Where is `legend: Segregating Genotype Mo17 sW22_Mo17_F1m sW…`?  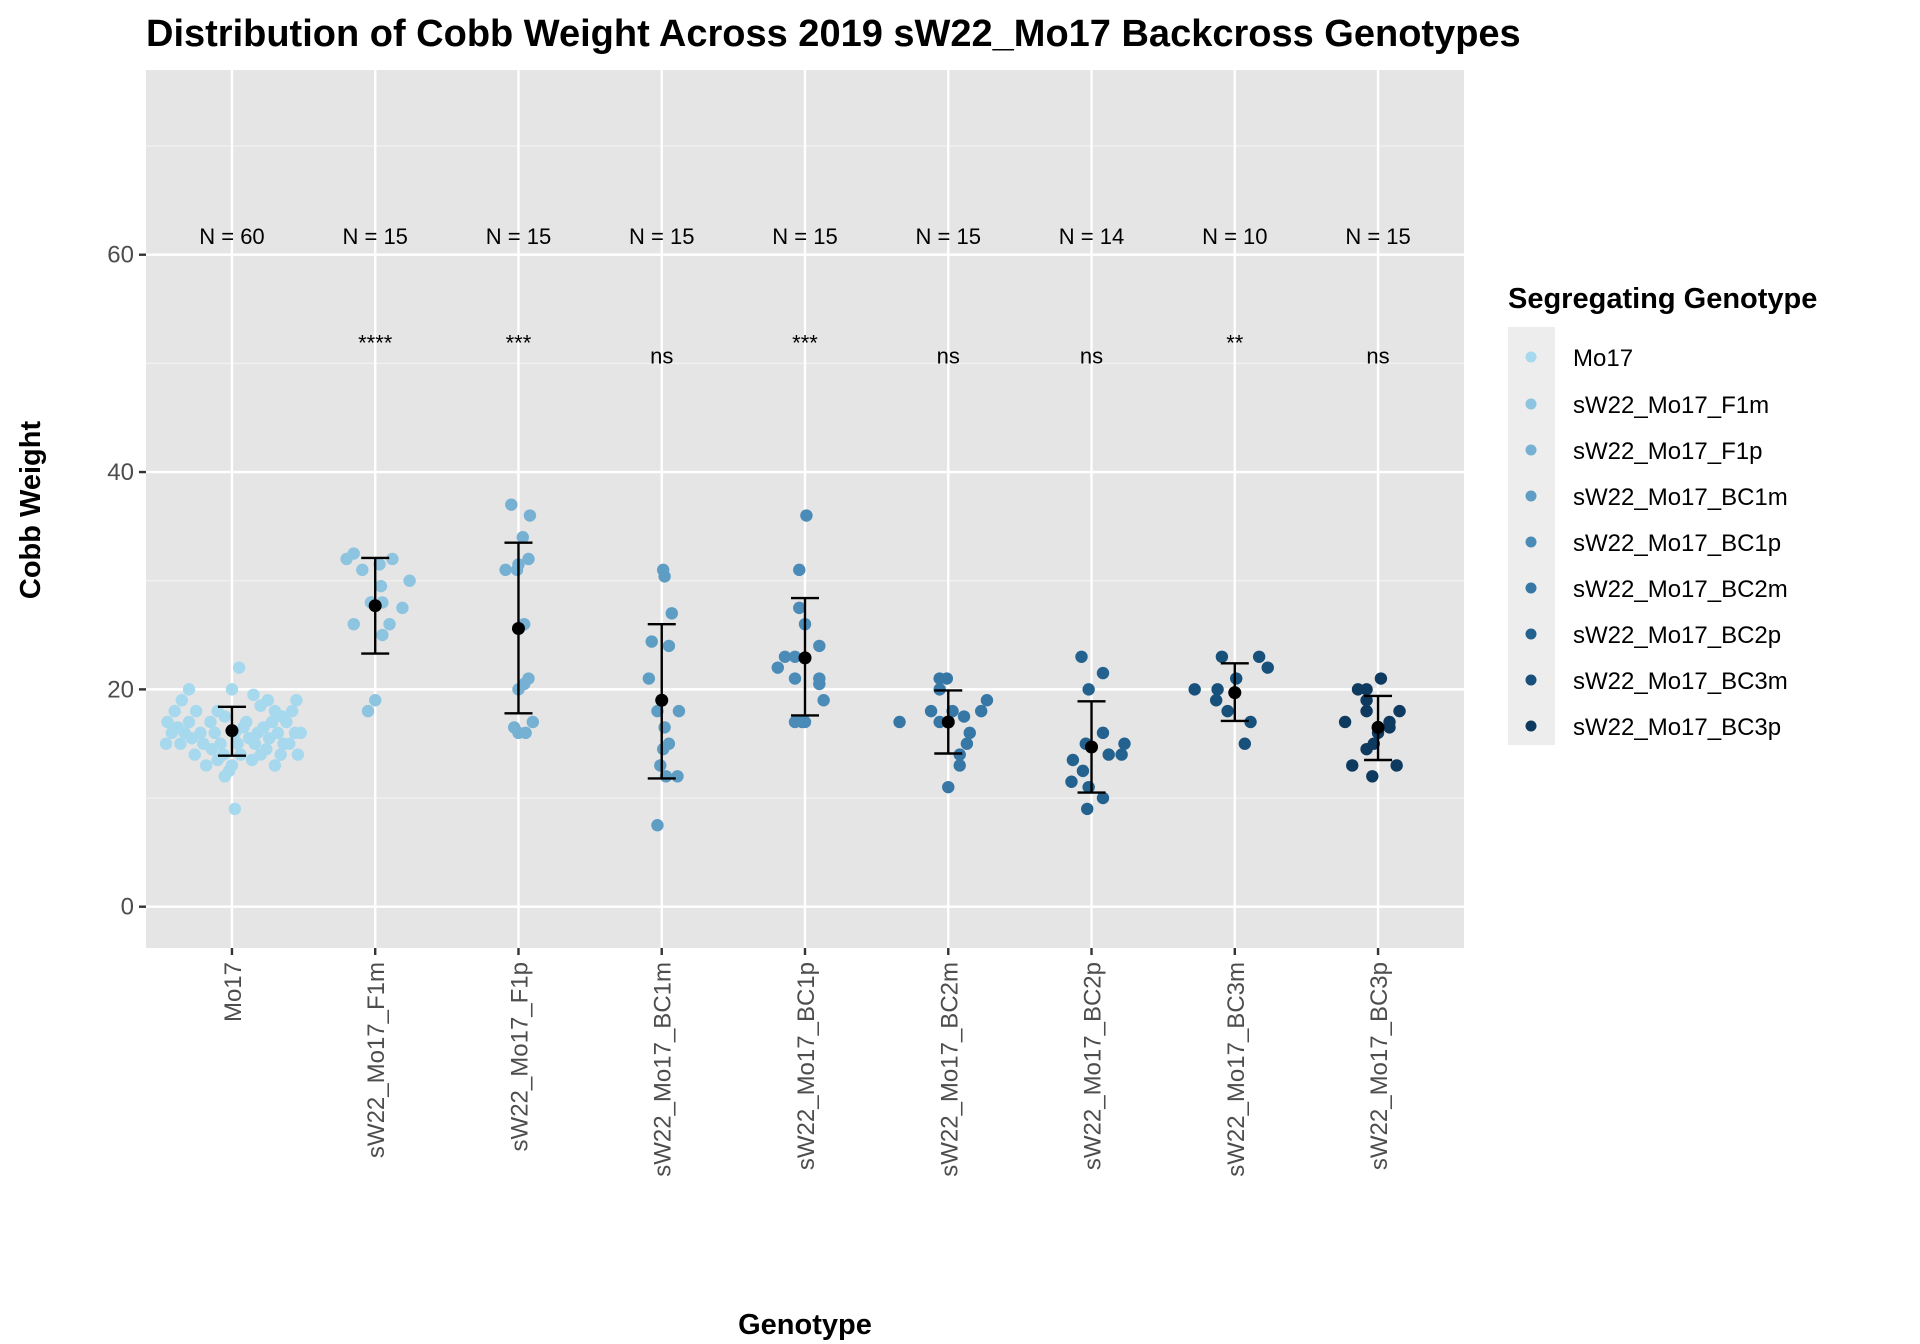 legend: Segregating Genotype Mo17 sW22_Mo17_F1m sW… is located at coordinates (1662, 514).